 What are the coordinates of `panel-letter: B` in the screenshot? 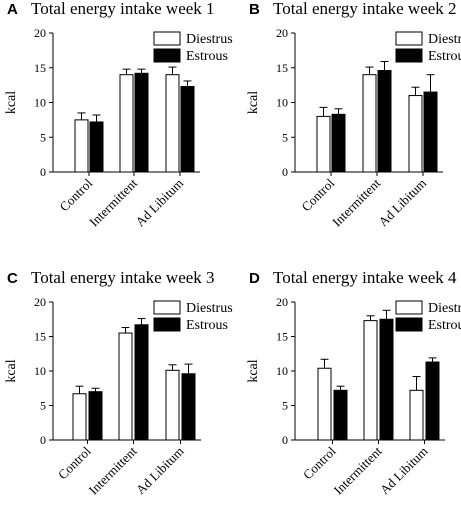 It's located at (254, 9).